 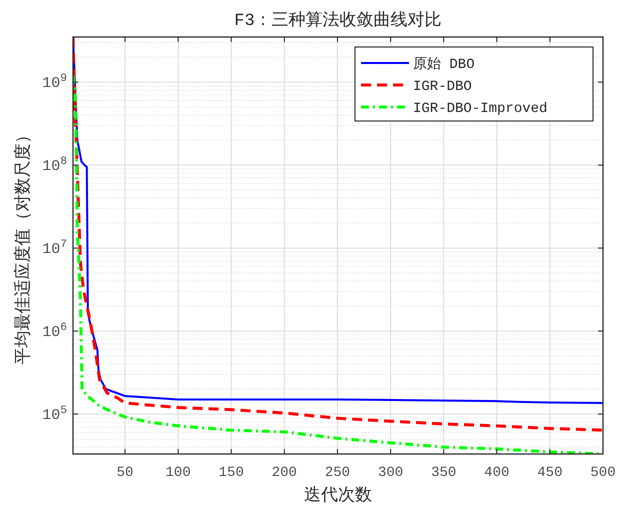 I want to click on x-tick-label: 500, so click(x=603, y=473).